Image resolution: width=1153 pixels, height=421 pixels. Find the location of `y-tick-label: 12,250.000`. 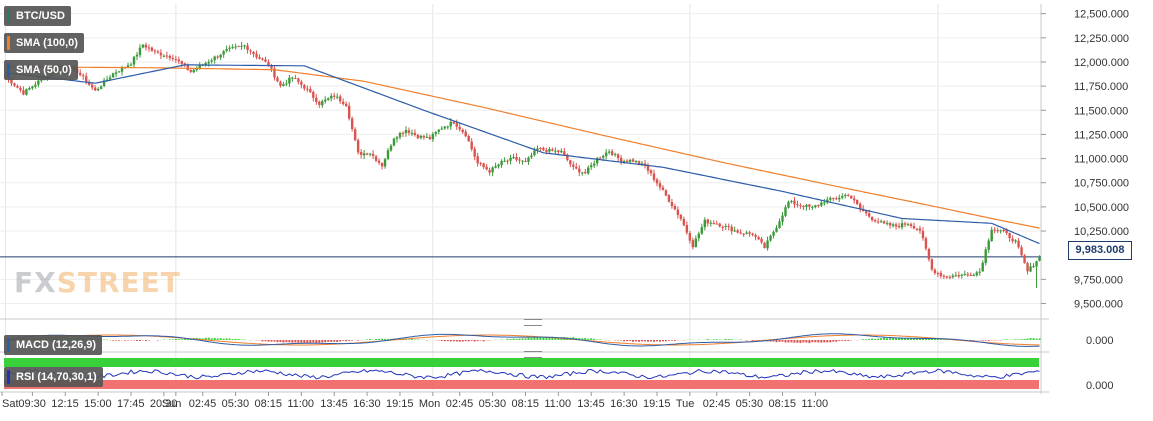

y-tick-label: 12,250.000 is located at coordinates (1101, 39).